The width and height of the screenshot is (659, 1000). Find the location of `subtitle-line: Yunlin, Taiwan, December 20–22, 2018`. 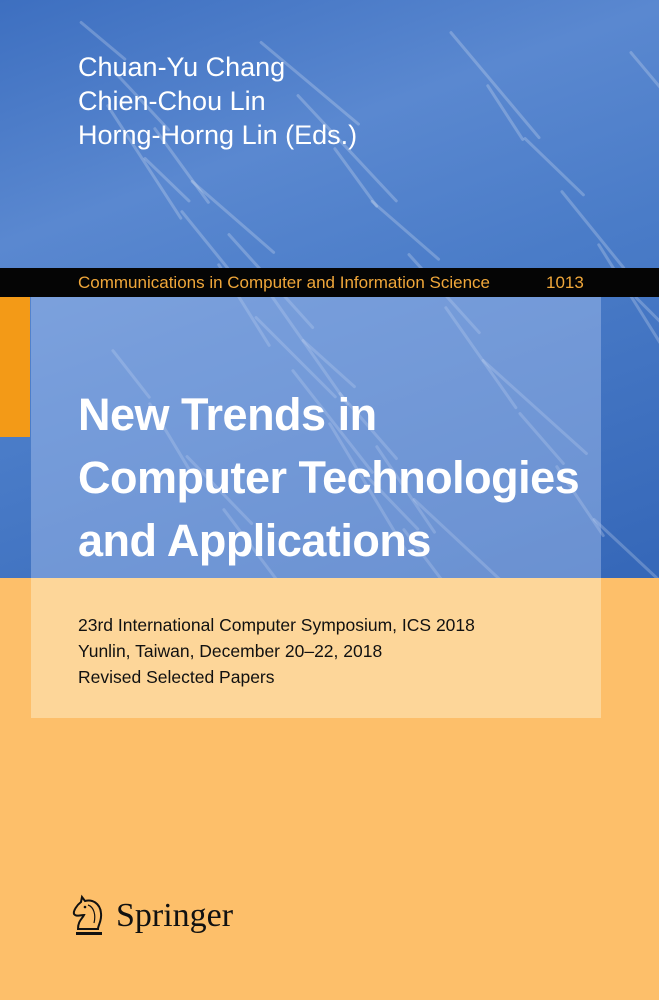

subtitle-line: Yunlin, Taiwan, December 20–22, 2018 is located at coordinates (230, 651).